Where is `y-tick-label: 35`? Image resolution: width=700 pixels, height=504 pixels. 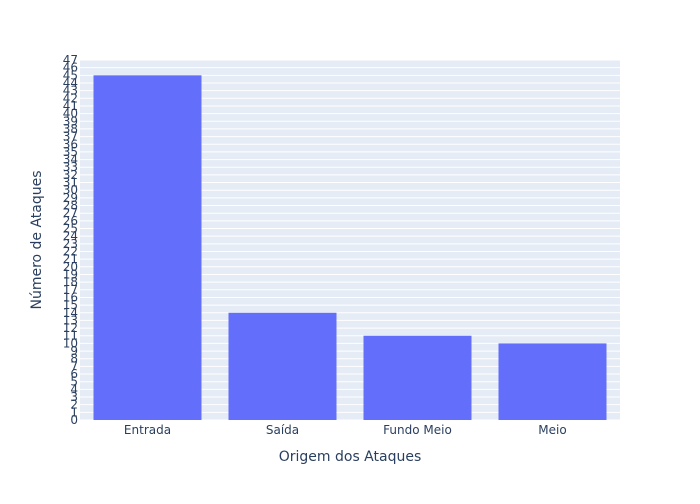
y-tick-label: 35 is located at coordinates (70, 152).